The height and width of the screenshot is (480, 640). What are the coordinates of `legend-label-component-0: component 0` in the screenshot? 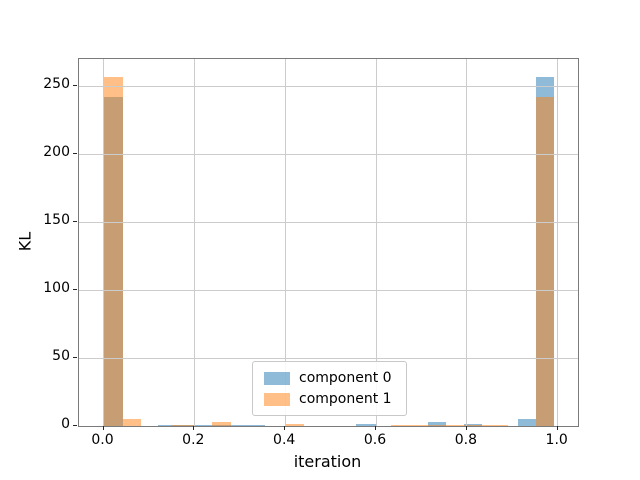 It's located at (345, 378).